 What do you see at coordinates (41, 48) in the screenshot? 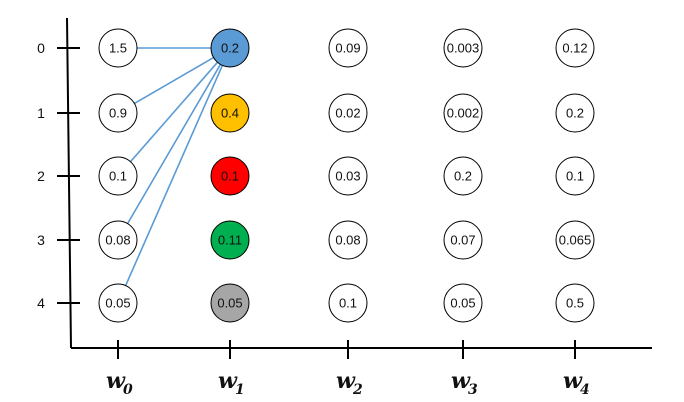
I see `row-label-0: 0` at bounding box center [41, 48].